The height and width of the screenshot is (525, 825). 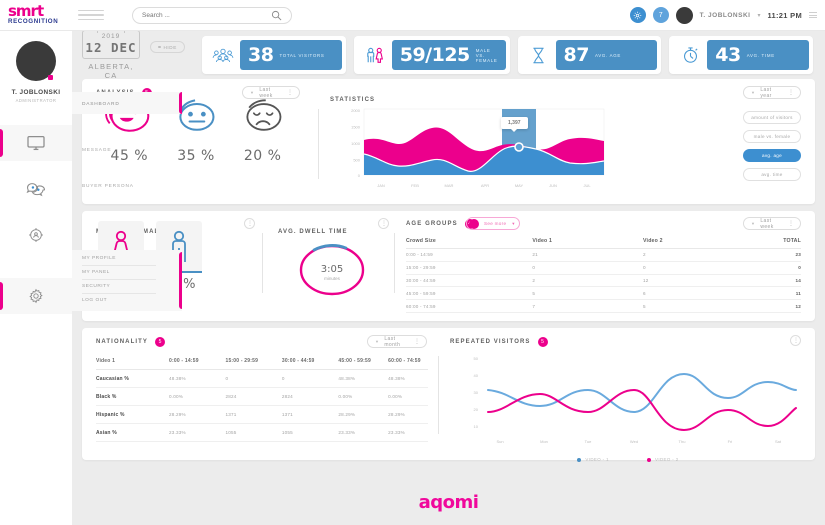 What do you see at coordinates (133, 432) in the screenshot?
I see `cell-label: Asian %` at bounding box center [133, 432].